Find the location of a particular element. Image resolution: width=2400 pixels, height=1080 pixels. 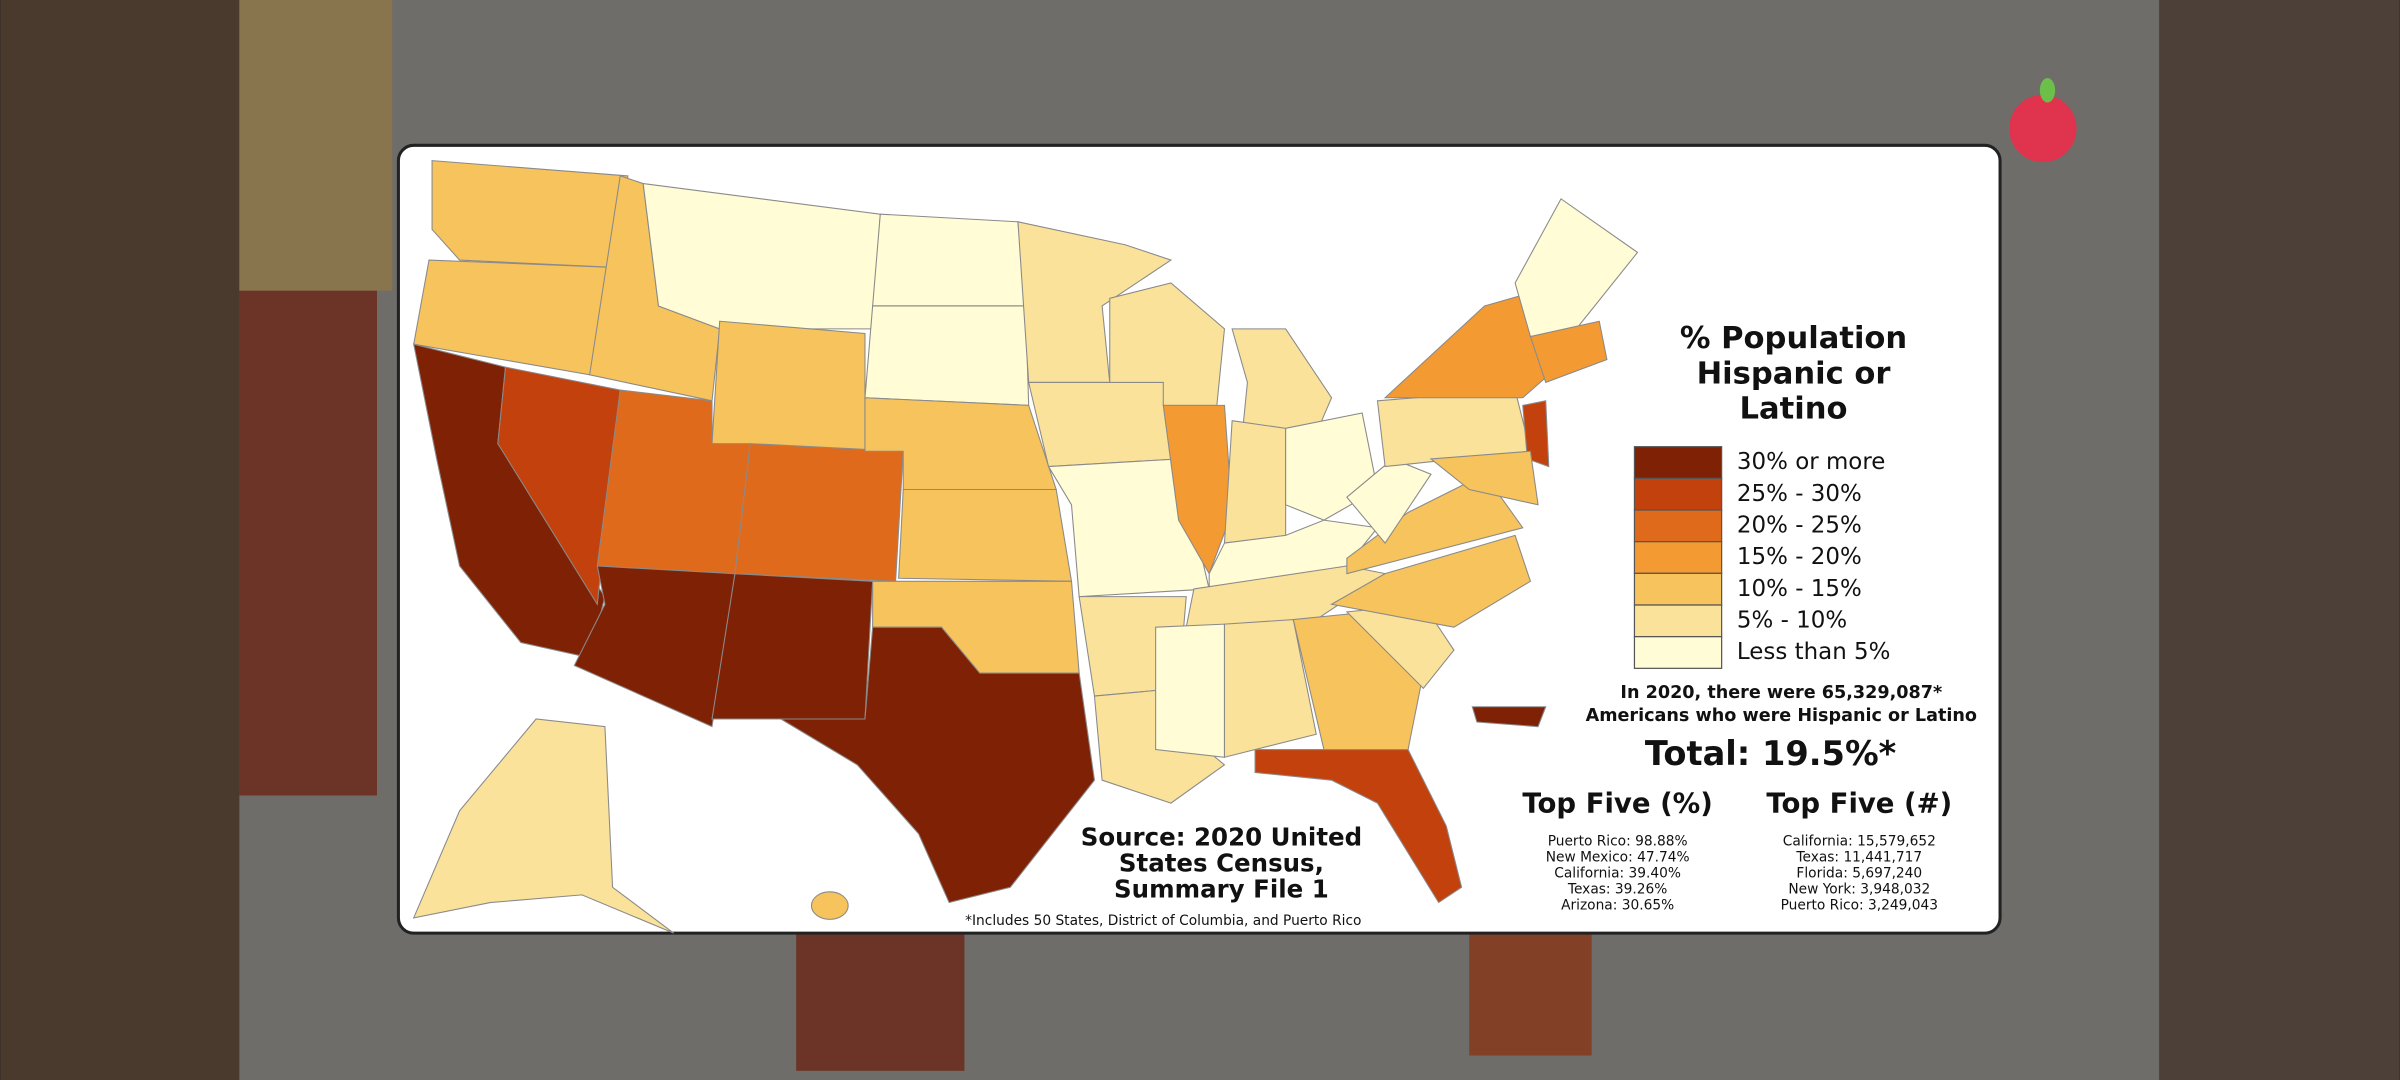

top-five-item: Texas: 39.26% is located at coordinates (1617, 890).